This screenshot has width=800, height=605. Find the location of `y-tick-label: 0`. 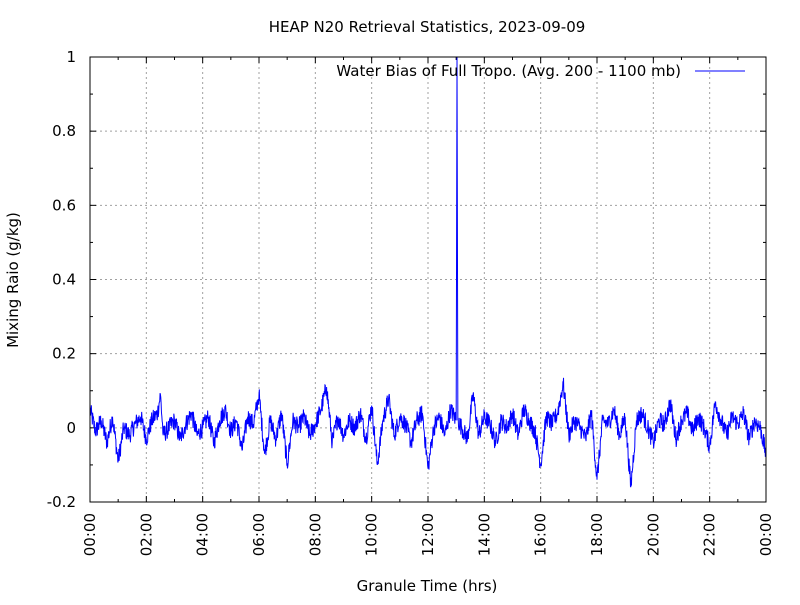

y-tick-label: 0 is located at coordinates (71, 428).